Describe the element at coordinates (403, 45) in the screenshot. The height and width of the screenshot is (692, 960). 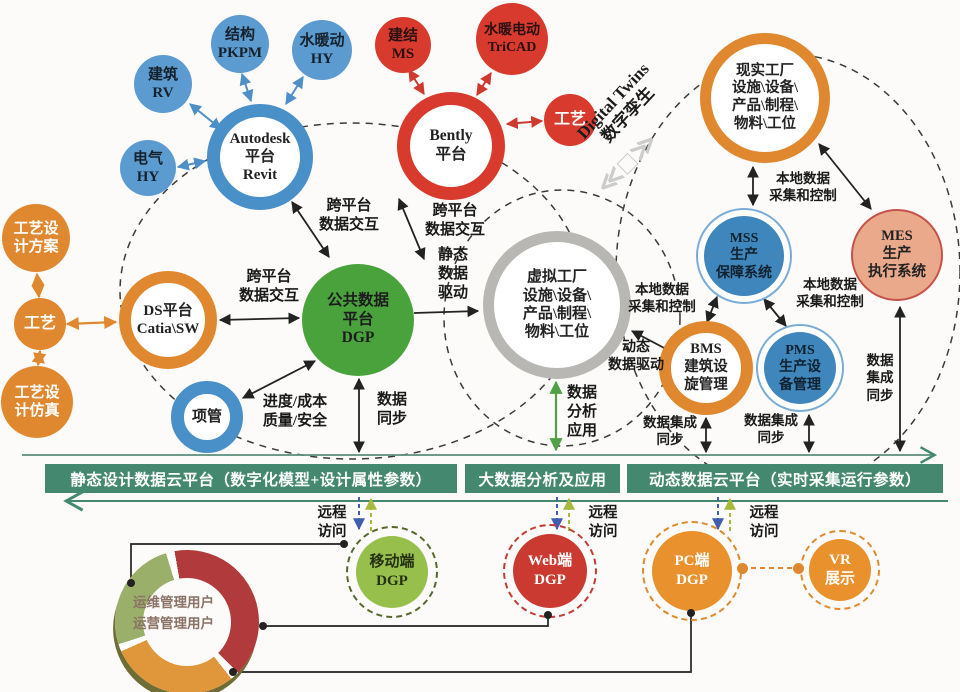
I see `node-jianjie-ms: 建结 MS` at that location.